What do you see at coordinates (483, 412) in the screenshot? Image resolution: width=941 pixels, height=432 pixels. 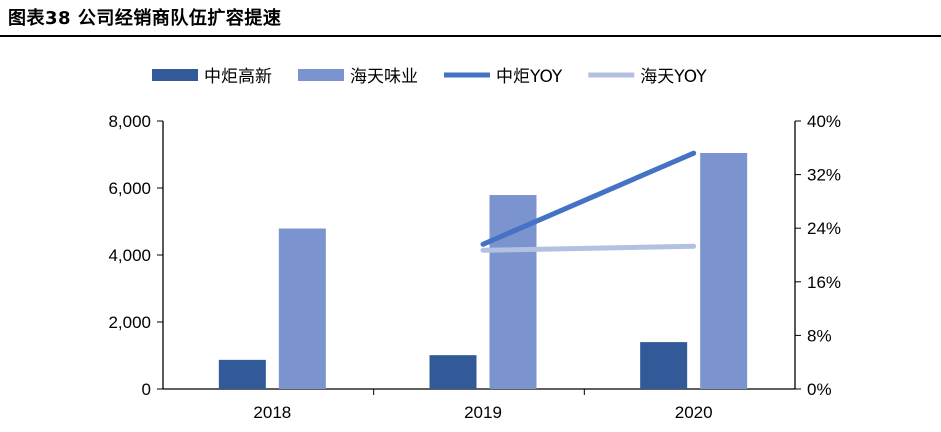 I see `x-axis-tick-label: 2019` at bounding box center [483, 412].